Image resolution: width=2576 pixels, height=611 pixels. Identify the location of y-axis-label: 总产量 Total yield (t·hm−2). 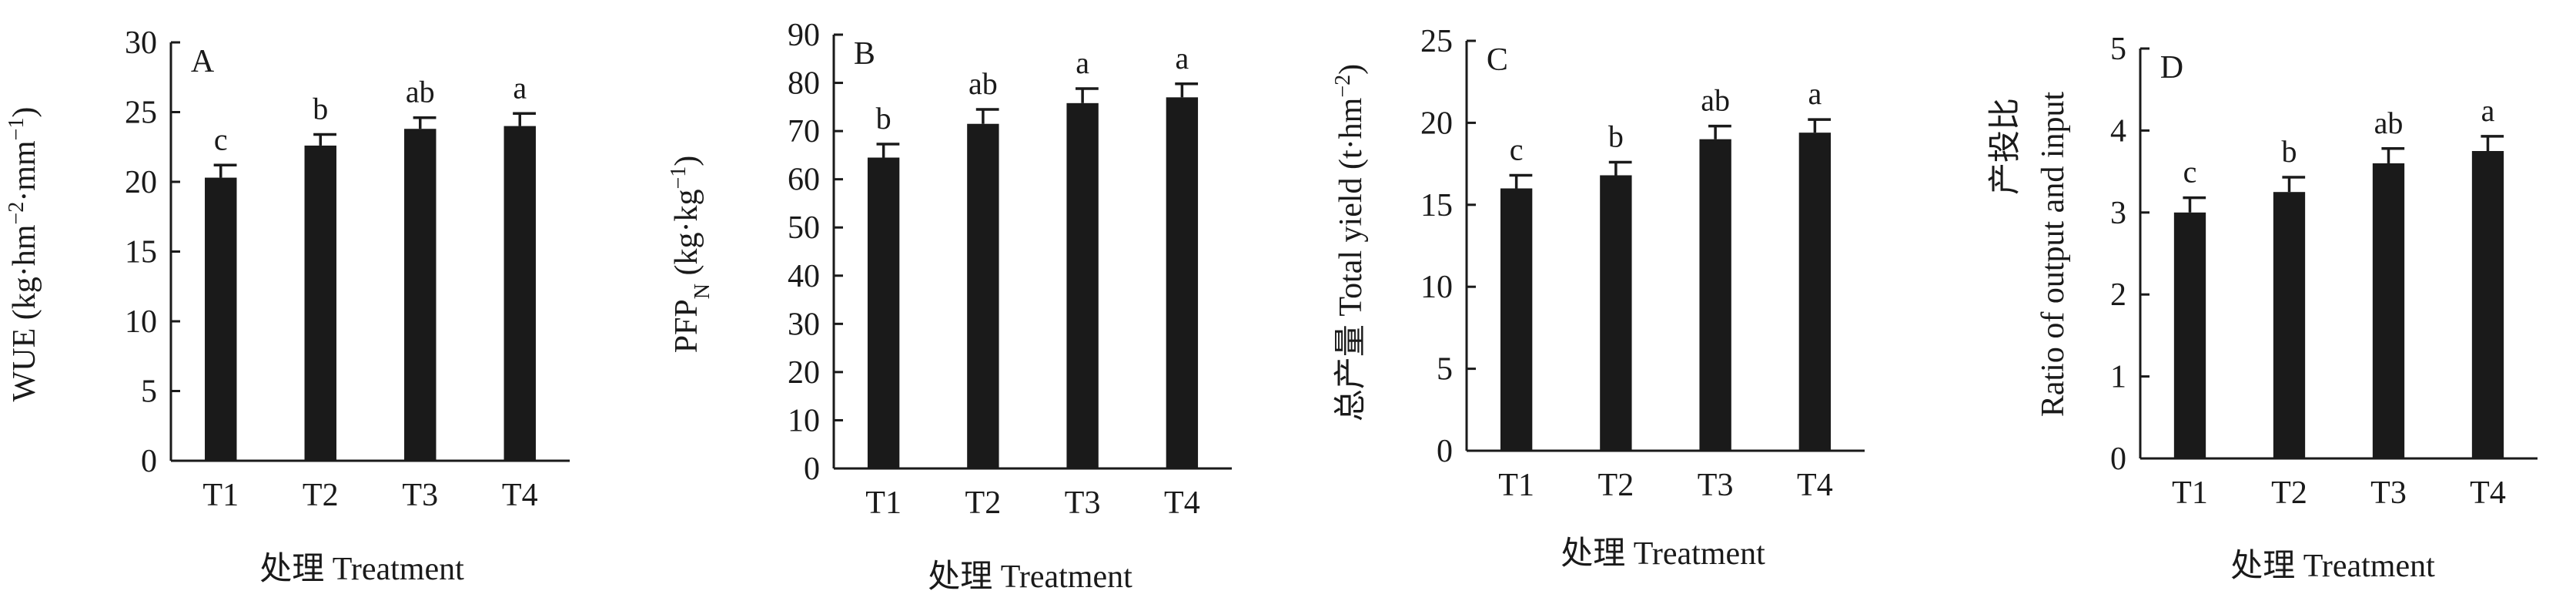
(1351, 242).